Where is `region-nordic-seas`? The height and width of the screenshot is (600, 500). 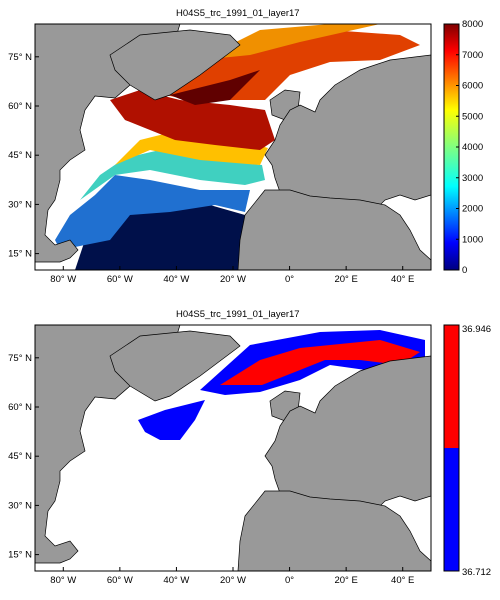 region-nordic-seas is located at coordinates (280, 65).